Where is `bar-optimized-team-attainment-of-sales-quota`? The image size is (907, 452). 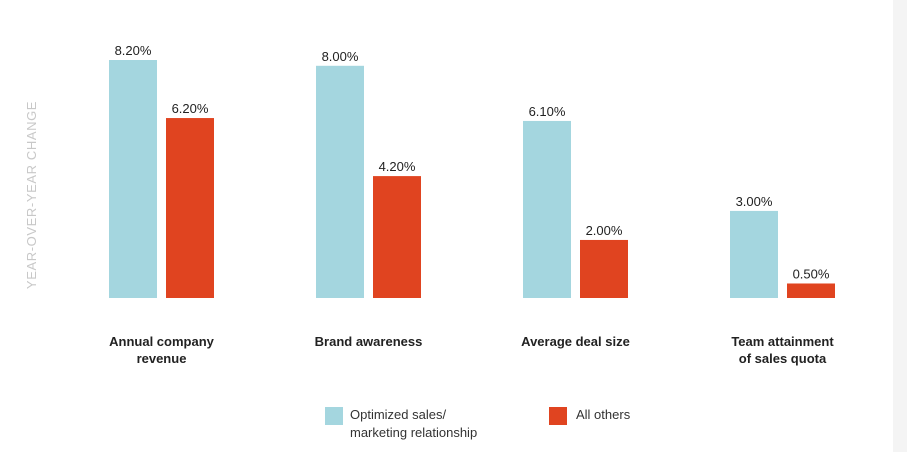
bar-optimized-team-attainment-of-sales-quota is located at coordinates (754, 254).